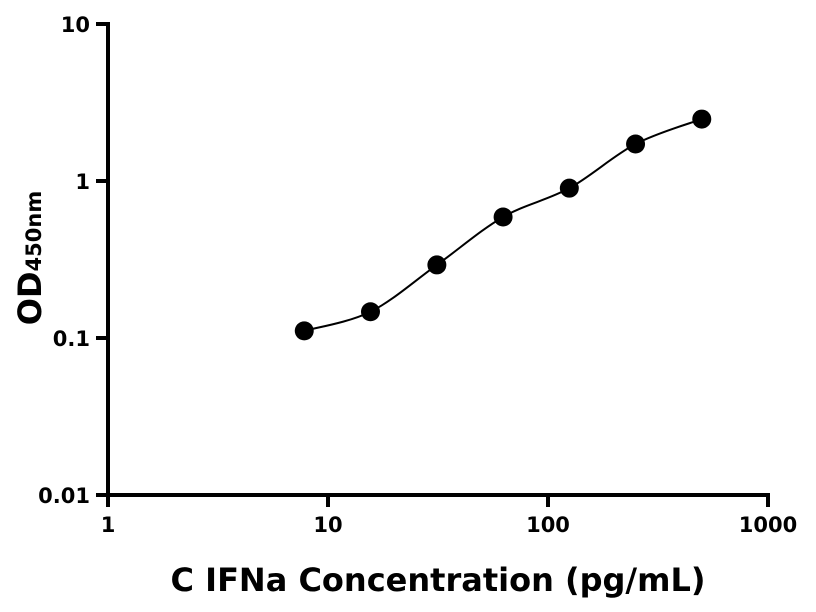 This screenshot has height=612, width=816. I want to click on y-axis-label-main: OD, so click(30, 298).